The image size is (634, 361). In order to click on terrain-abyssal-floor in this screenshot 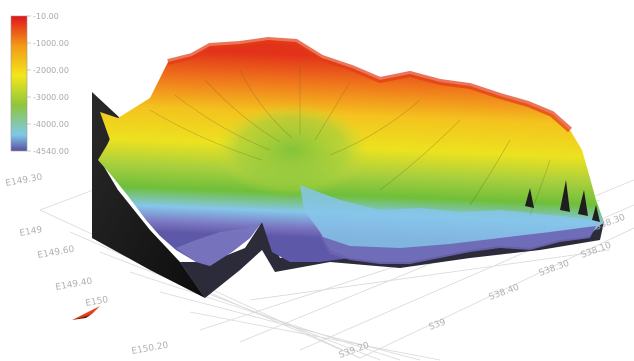, I will do `click(458, 245)`.